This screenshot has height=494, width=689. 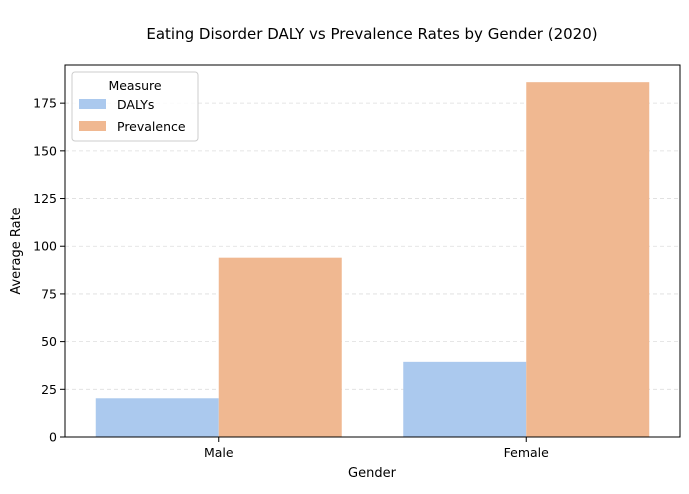 What do you see at coordinates (372, 473) in the screenshot?
I see `x-axis-label: Gender` at bounding box center [372, 473].